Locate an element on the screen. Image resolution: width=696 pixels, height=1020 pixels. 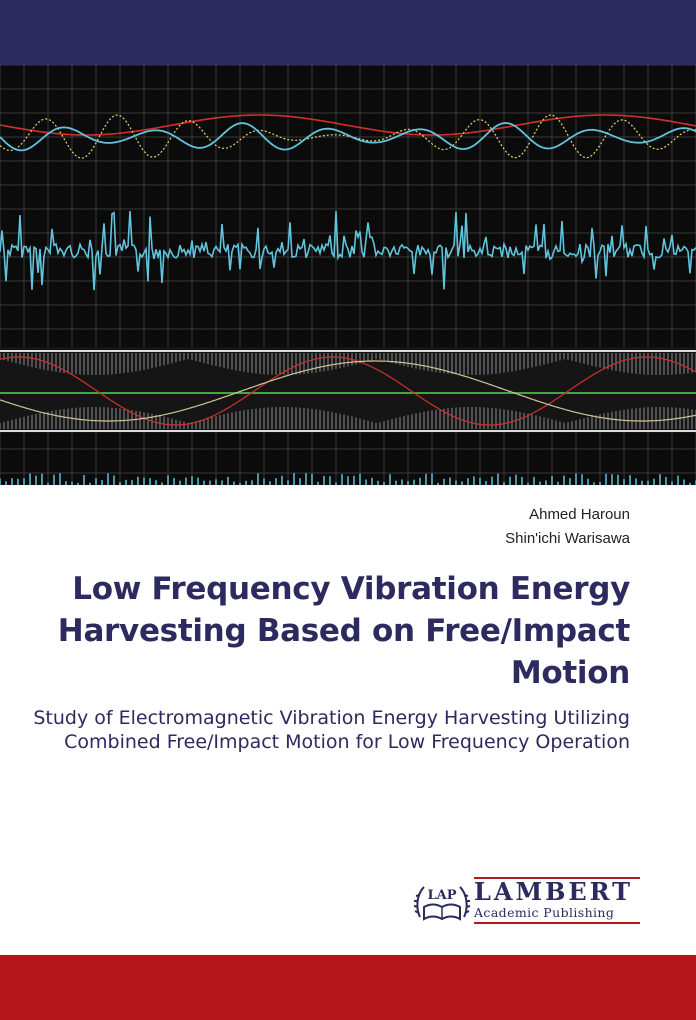
top-color-band is located at coordinates (348, 32).